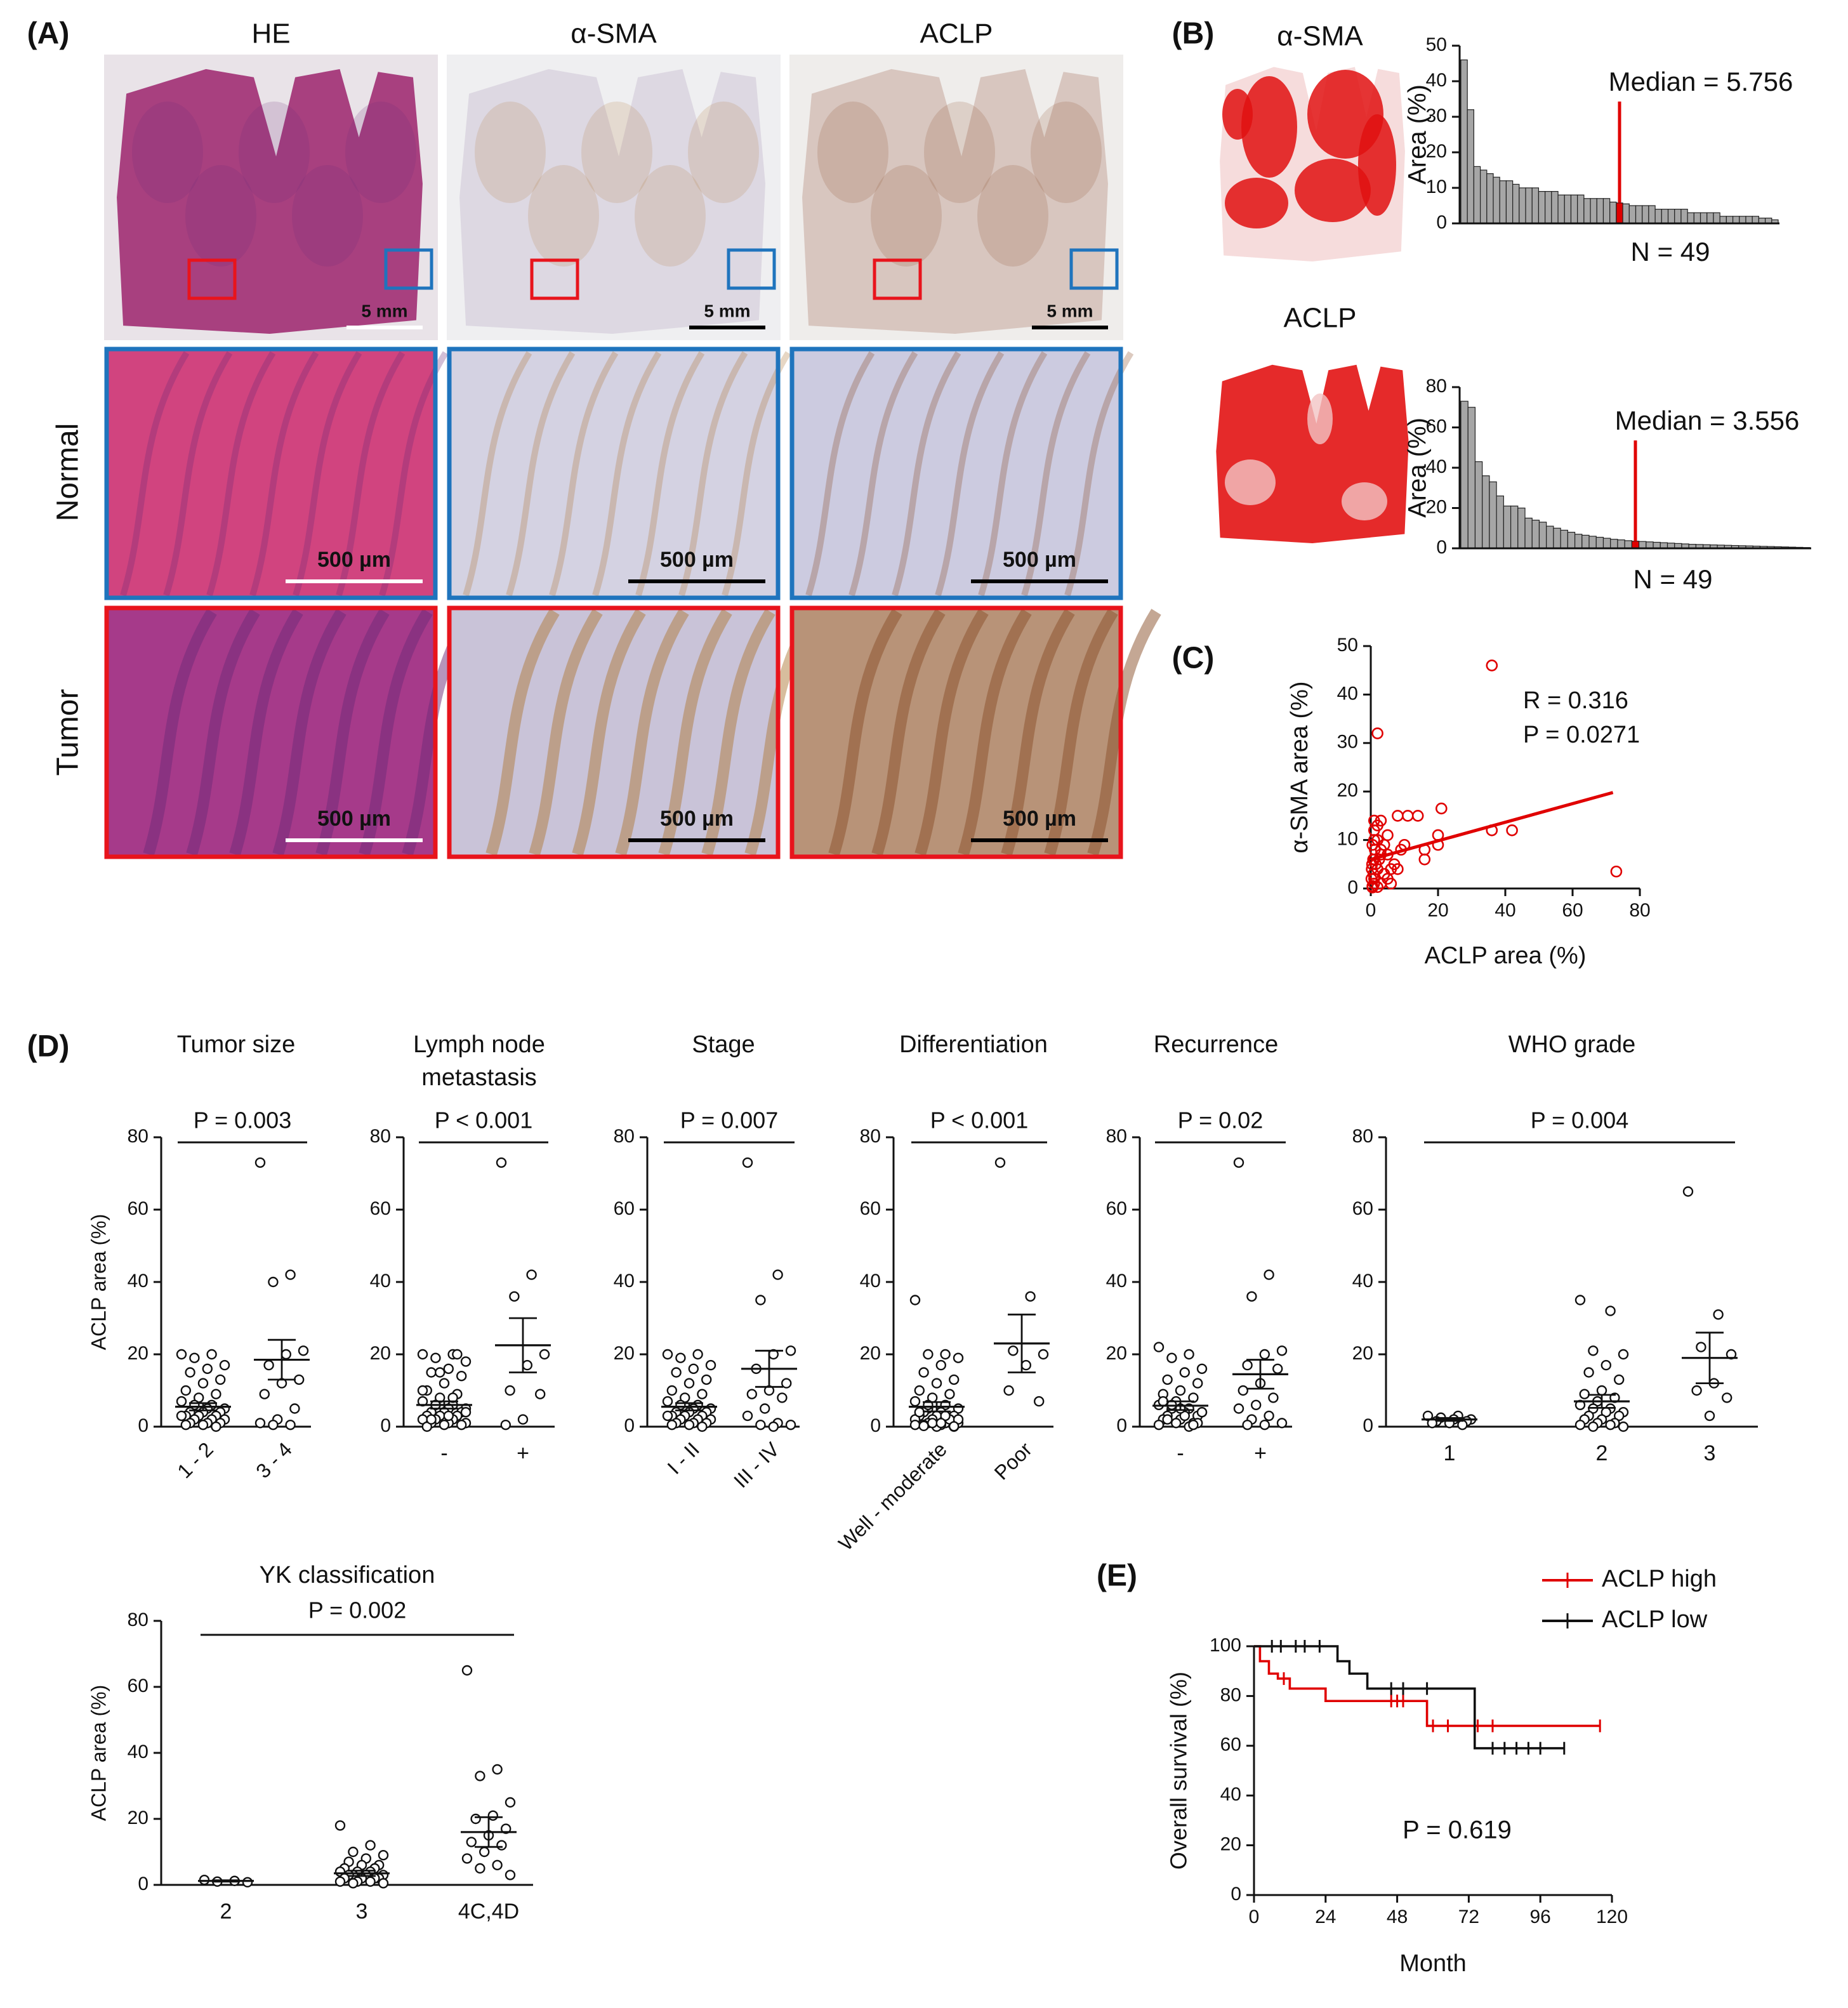 The width and height of the screenshot is (1848, 2008). I want to click on y-axis-label: Area (%), so click(1418, 134).